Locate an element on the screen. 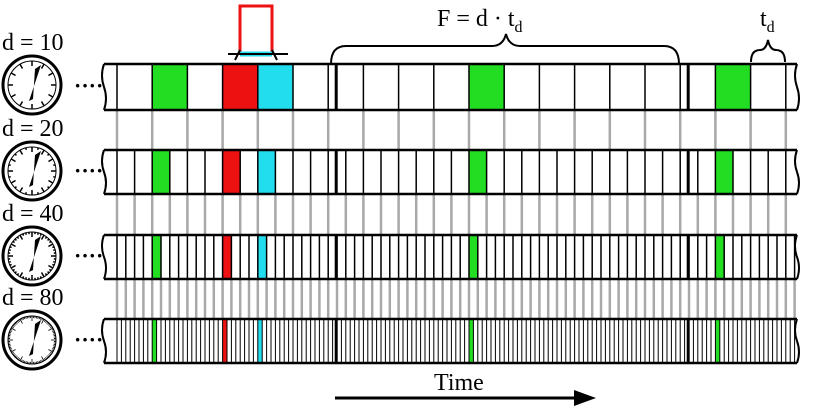 The image size is (830, 411). td-label: td is located at coordinates (767, 21).